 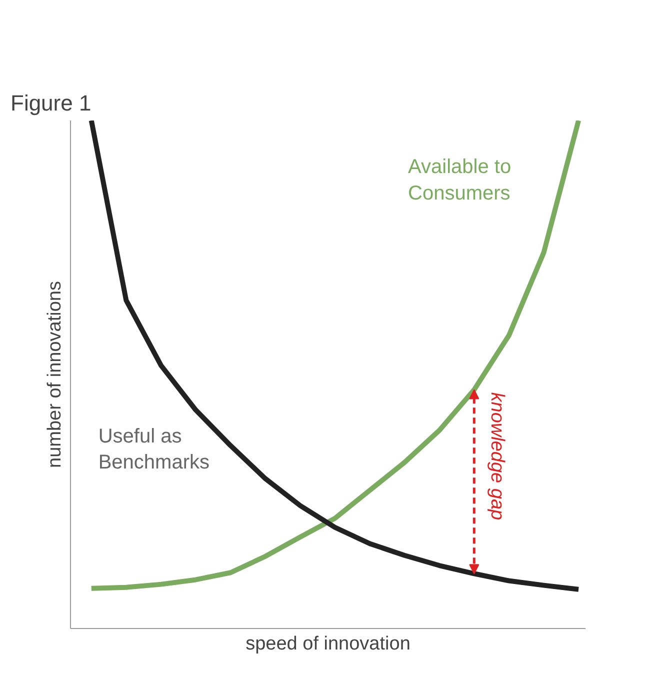 What do you see at coordinates (328, 644) in the screenshot?
I see `x-axis-title: speed of innovation` at bounding box center [328, 644].